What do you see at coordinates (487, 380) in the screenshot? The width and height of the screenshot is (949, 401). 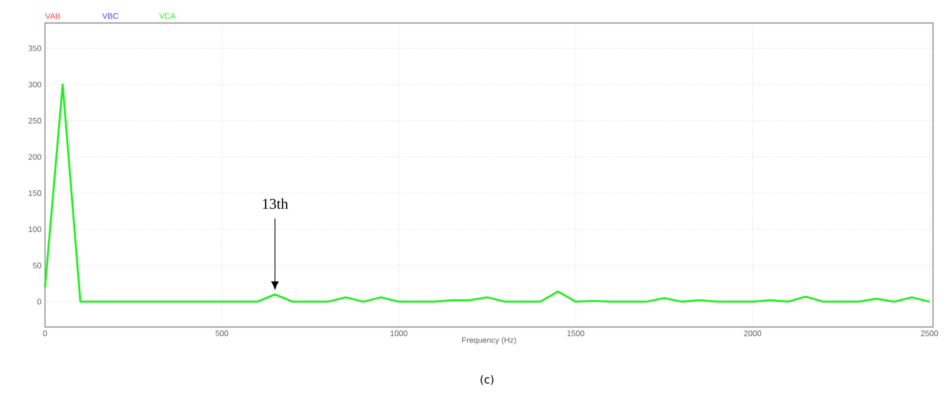 I see `text: (c)` at bounding box center [487, 380].